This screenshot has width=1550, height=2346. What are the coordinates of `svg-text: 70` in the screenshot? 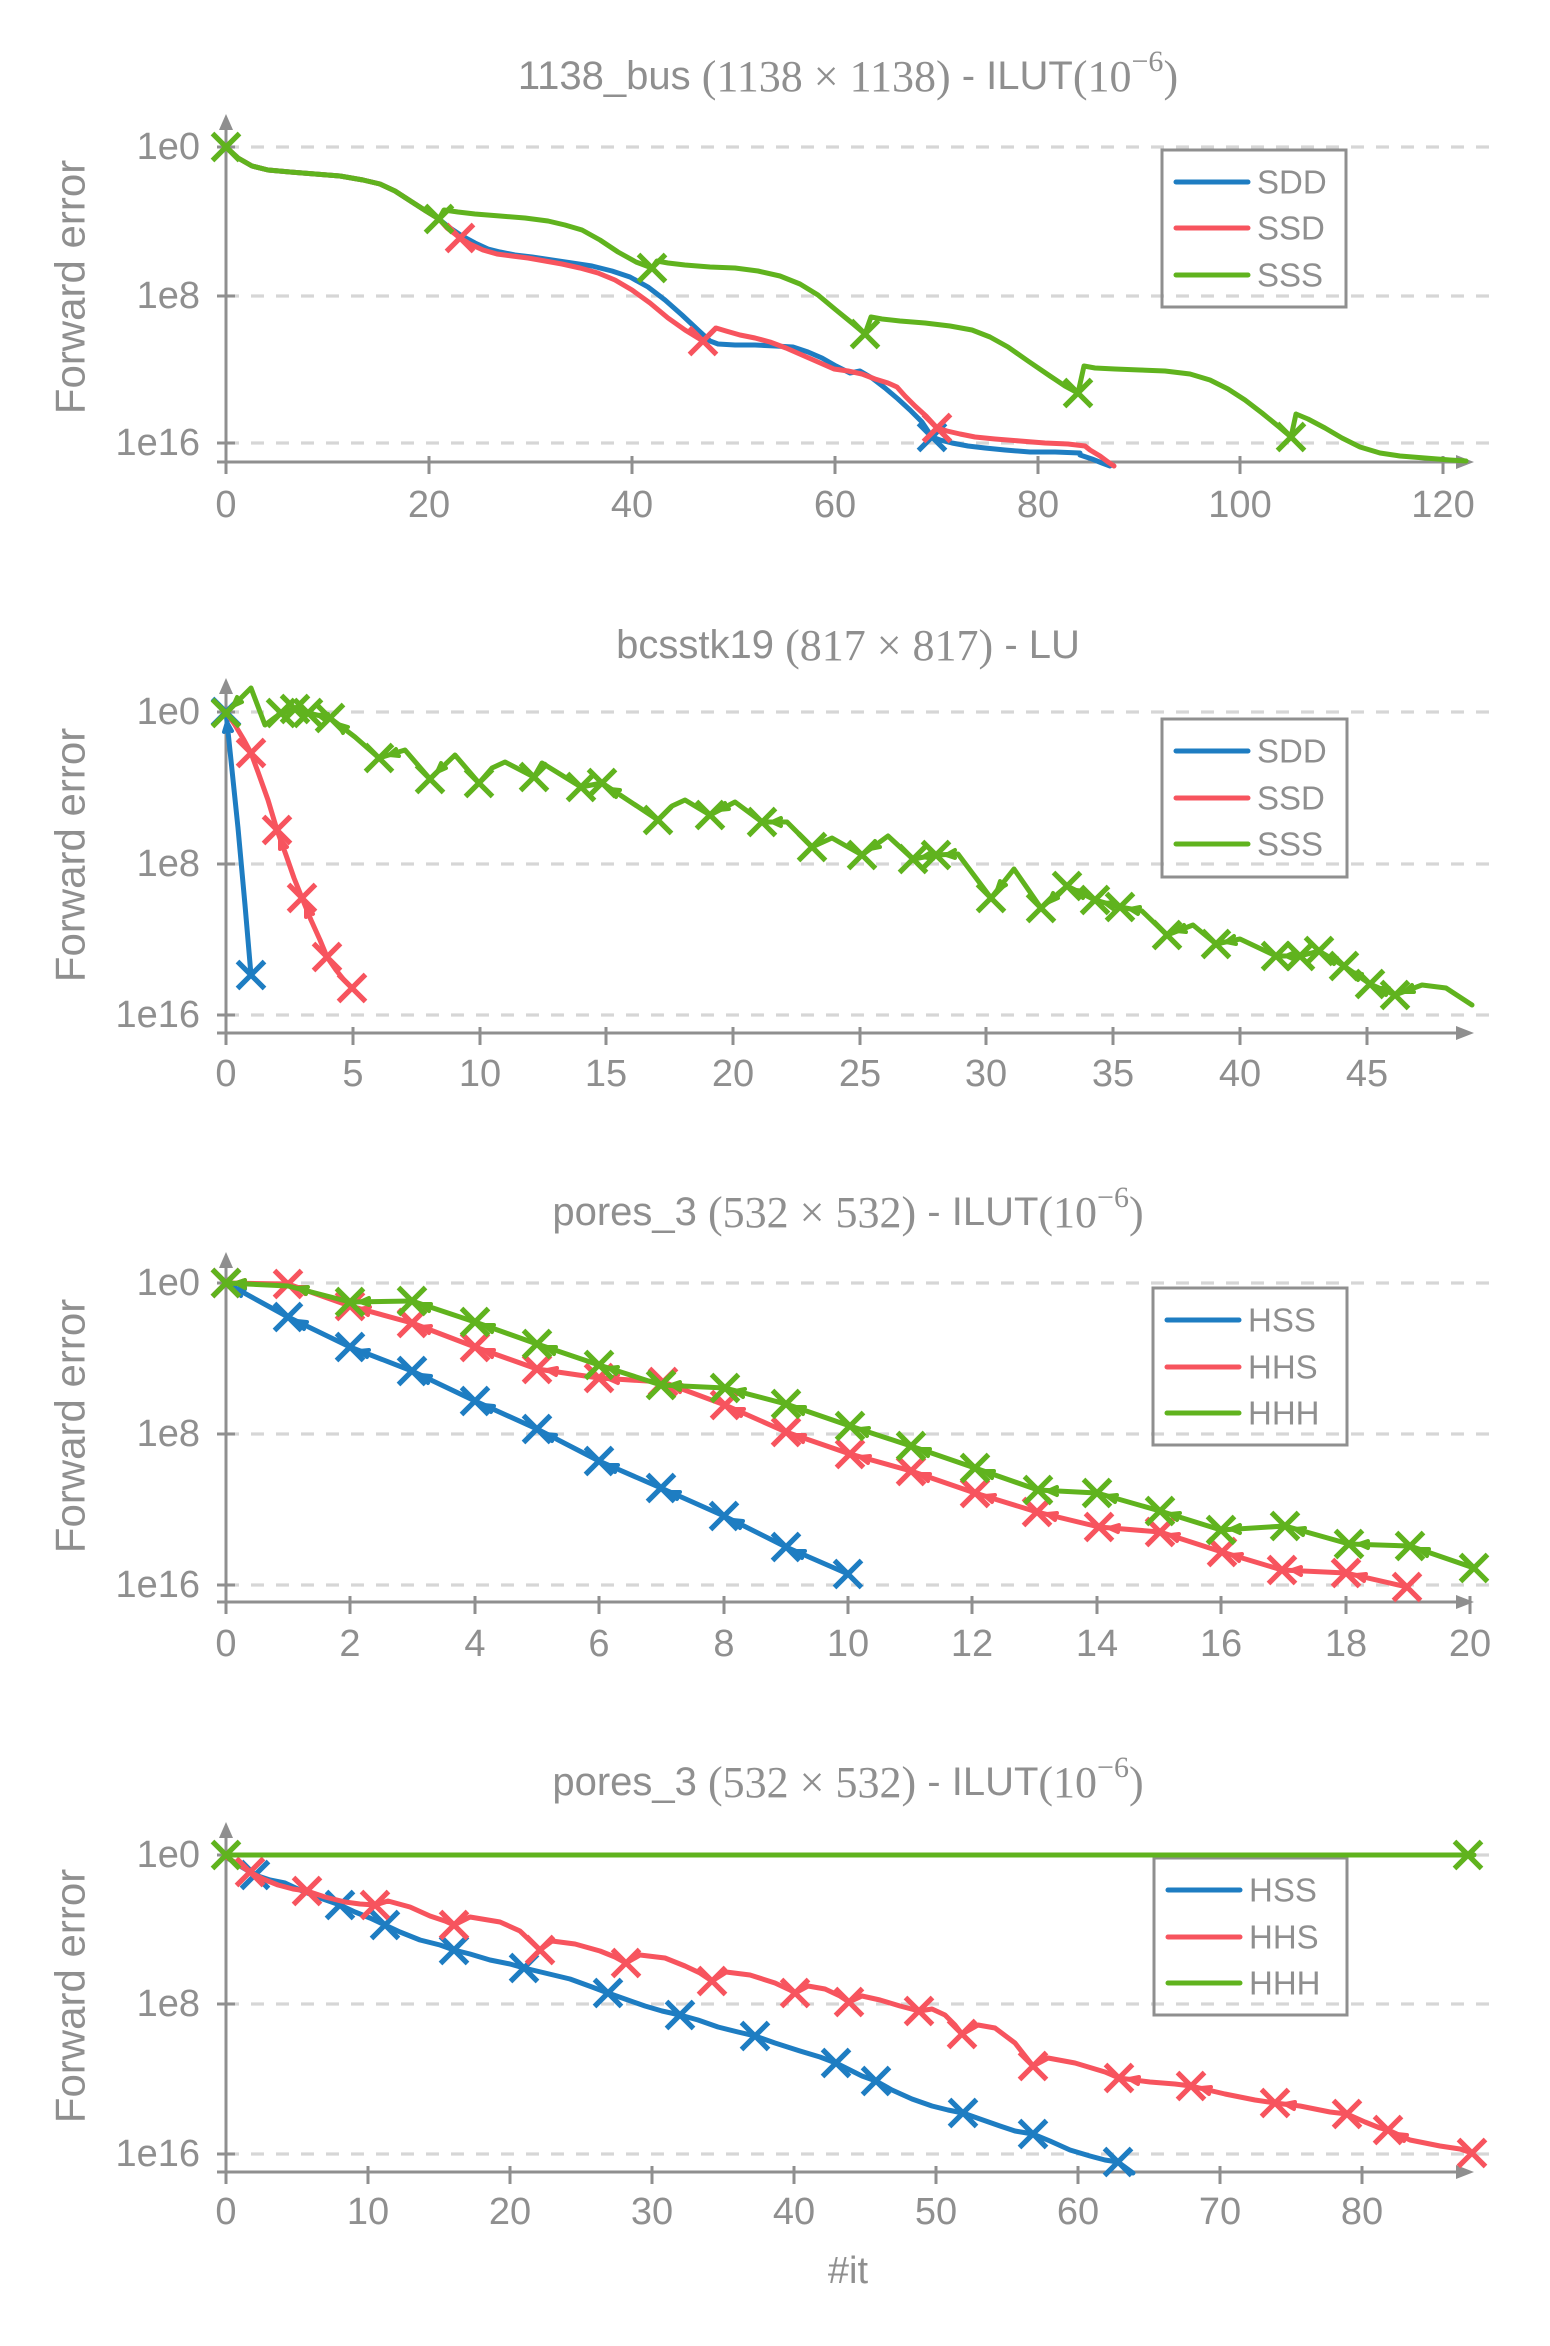 It's located at (1220, 2212).